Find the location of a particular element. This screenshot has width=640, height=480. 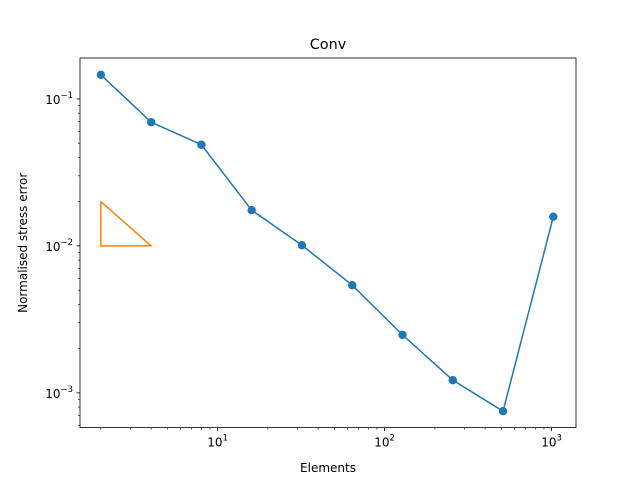

y-axis-ticks: 10⁻³ 10⁻² 10⁻¹ is located at coordinates (62, 258).